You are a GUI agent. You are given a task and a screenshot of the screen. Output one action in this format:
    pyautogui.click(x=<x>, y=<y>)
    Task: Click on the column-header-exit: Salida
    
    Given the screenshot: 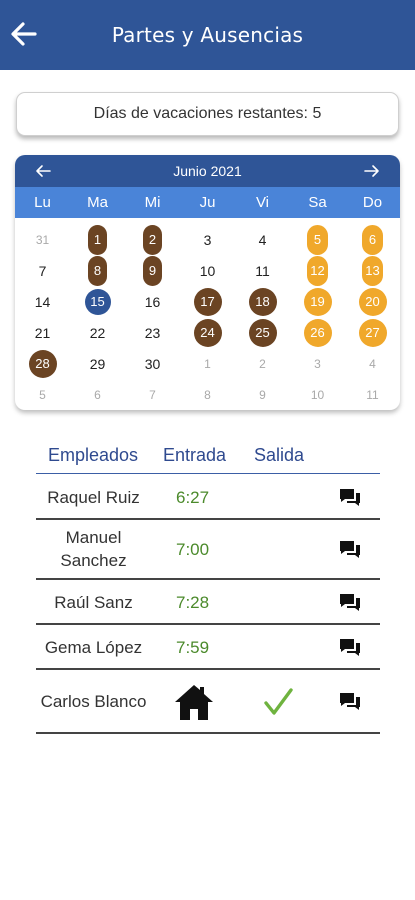 What is the action you would take?
    pyautogui.click(x=279, y=455)
    